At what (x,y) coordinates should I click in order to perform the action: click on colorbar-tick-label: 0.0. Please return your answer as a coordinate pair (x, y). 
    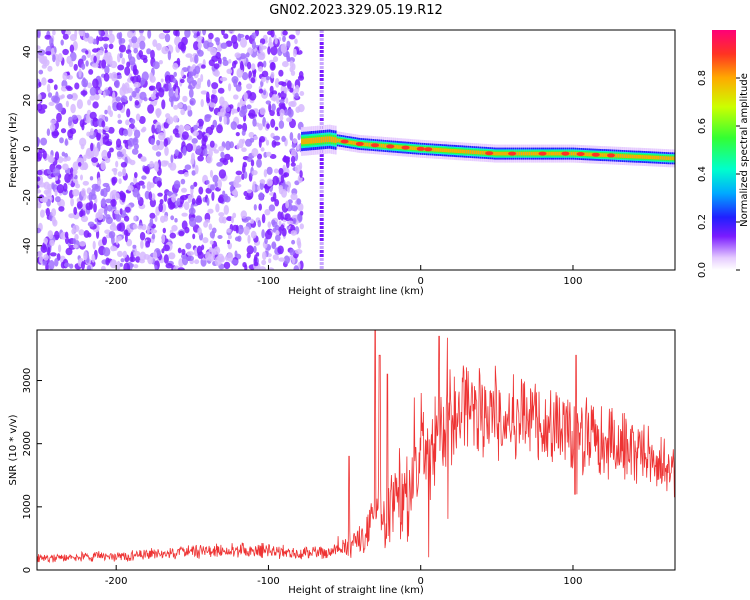
    Looking at the image, I should click on (702, 270).